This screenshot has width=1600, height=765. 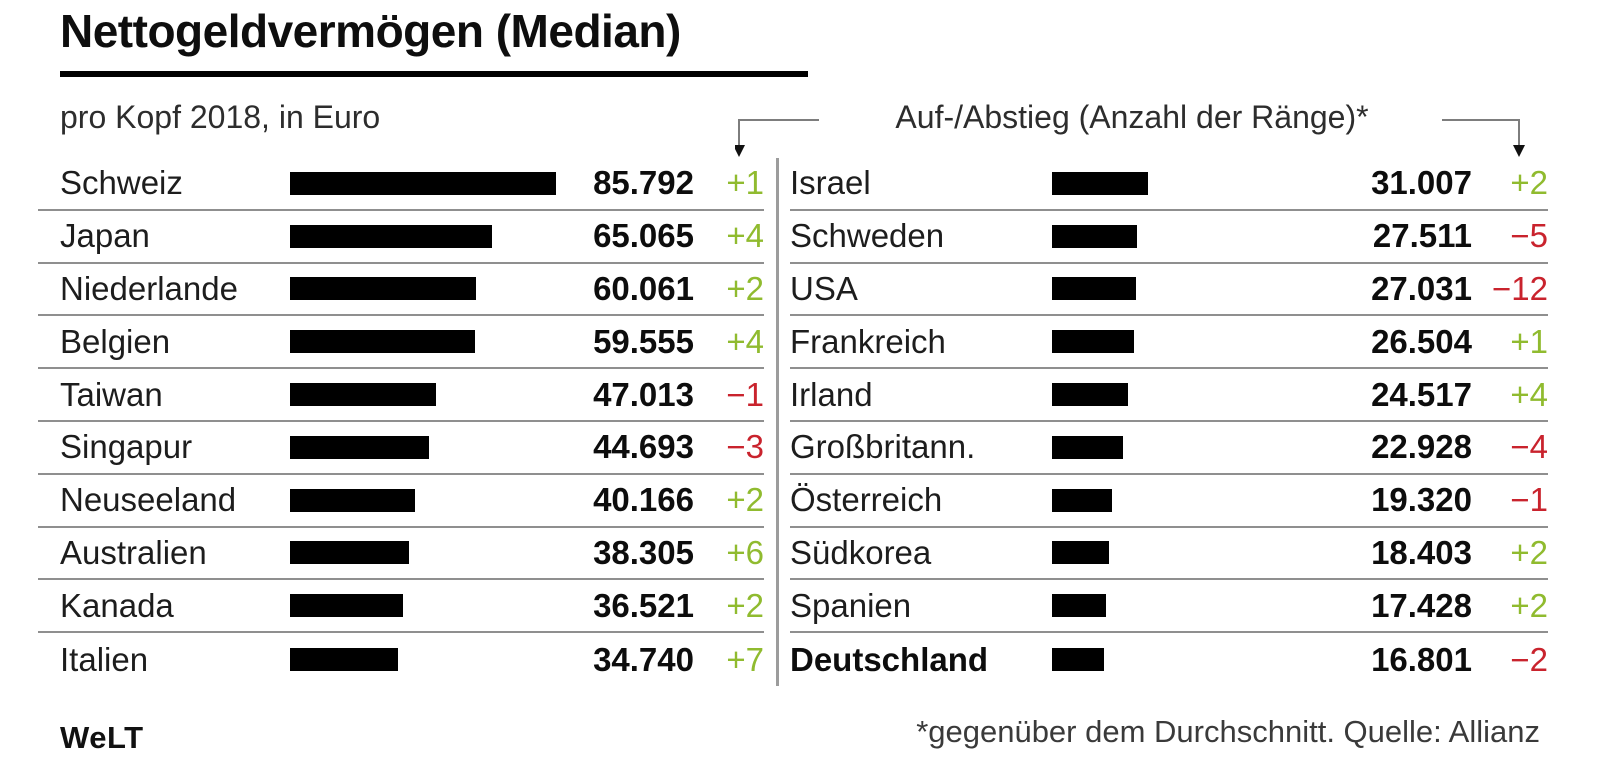 I want to click on page-title: Nettogeldvermögen (Median), so click(x=370, y=31).